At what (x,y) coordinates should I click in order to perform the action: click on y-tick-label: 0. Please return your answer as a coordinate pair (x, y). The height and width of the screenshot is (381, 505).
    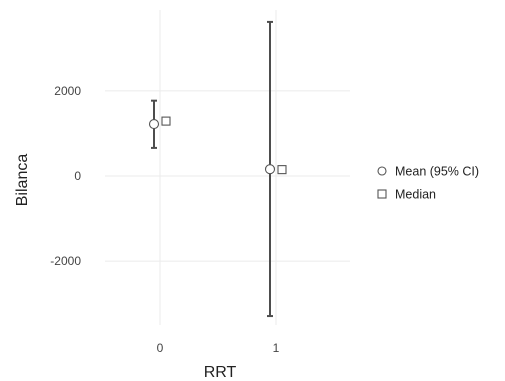
    Looking at the image, I should click on (77, 176).